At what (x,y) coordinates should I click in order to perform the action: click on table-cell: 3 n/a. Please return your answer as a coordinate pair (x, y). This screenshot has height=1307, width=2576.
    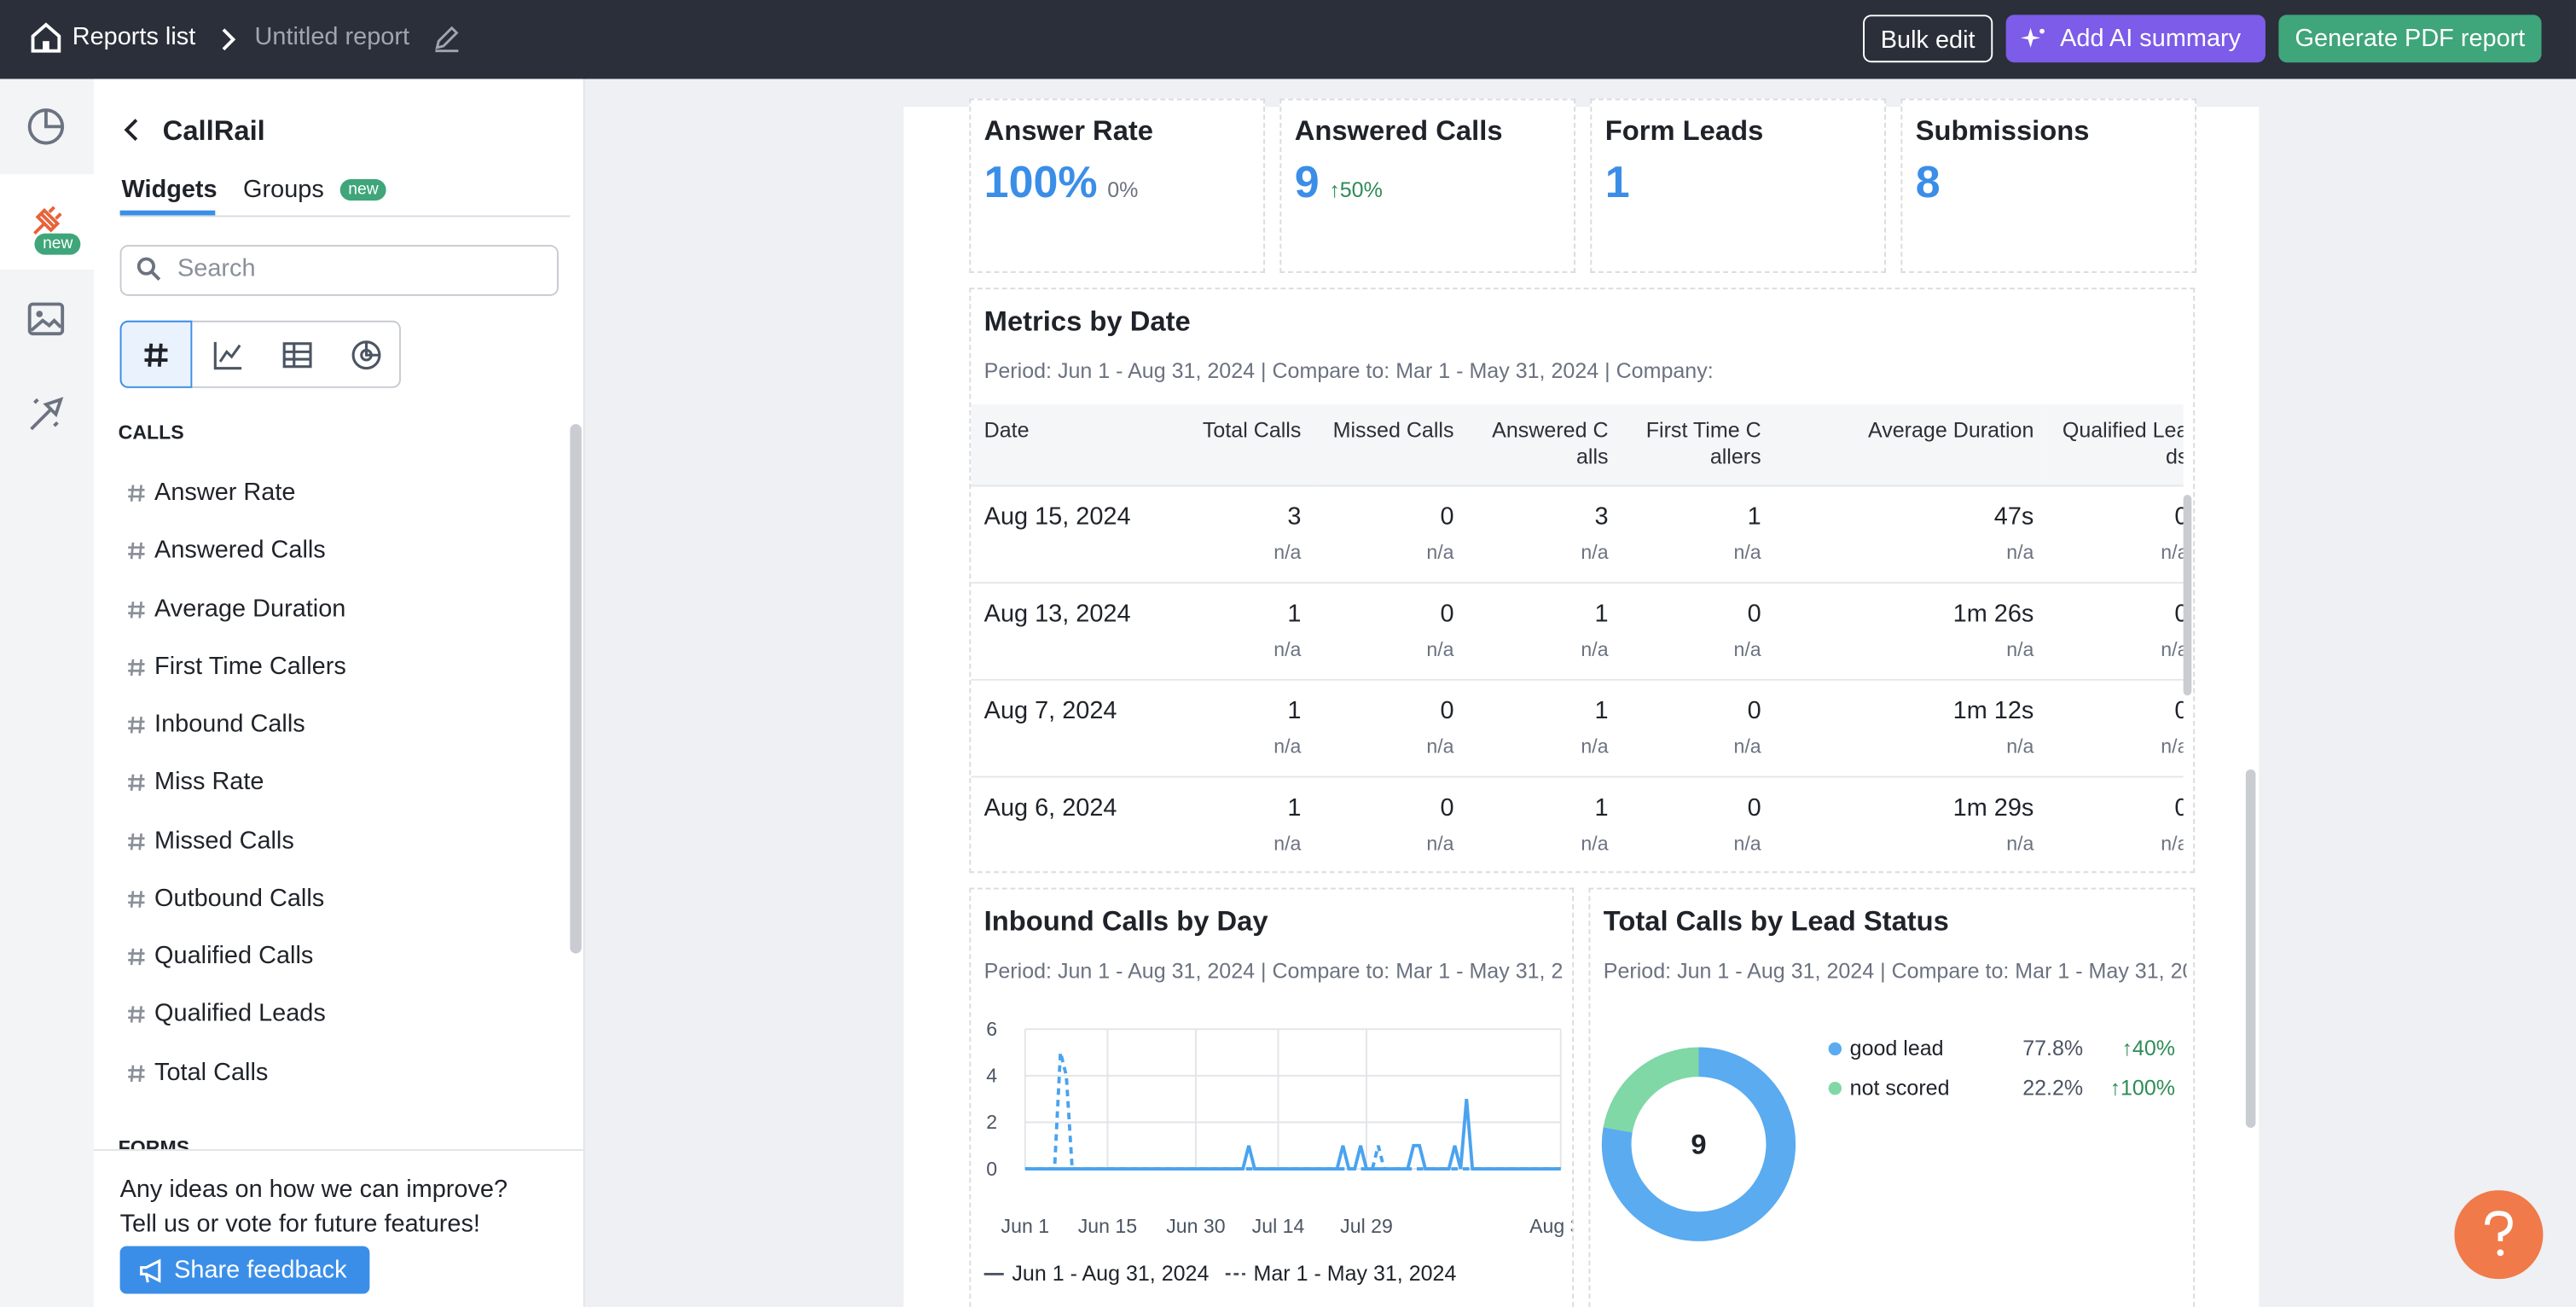
    Looking at the image, I should click on (1544, 534).